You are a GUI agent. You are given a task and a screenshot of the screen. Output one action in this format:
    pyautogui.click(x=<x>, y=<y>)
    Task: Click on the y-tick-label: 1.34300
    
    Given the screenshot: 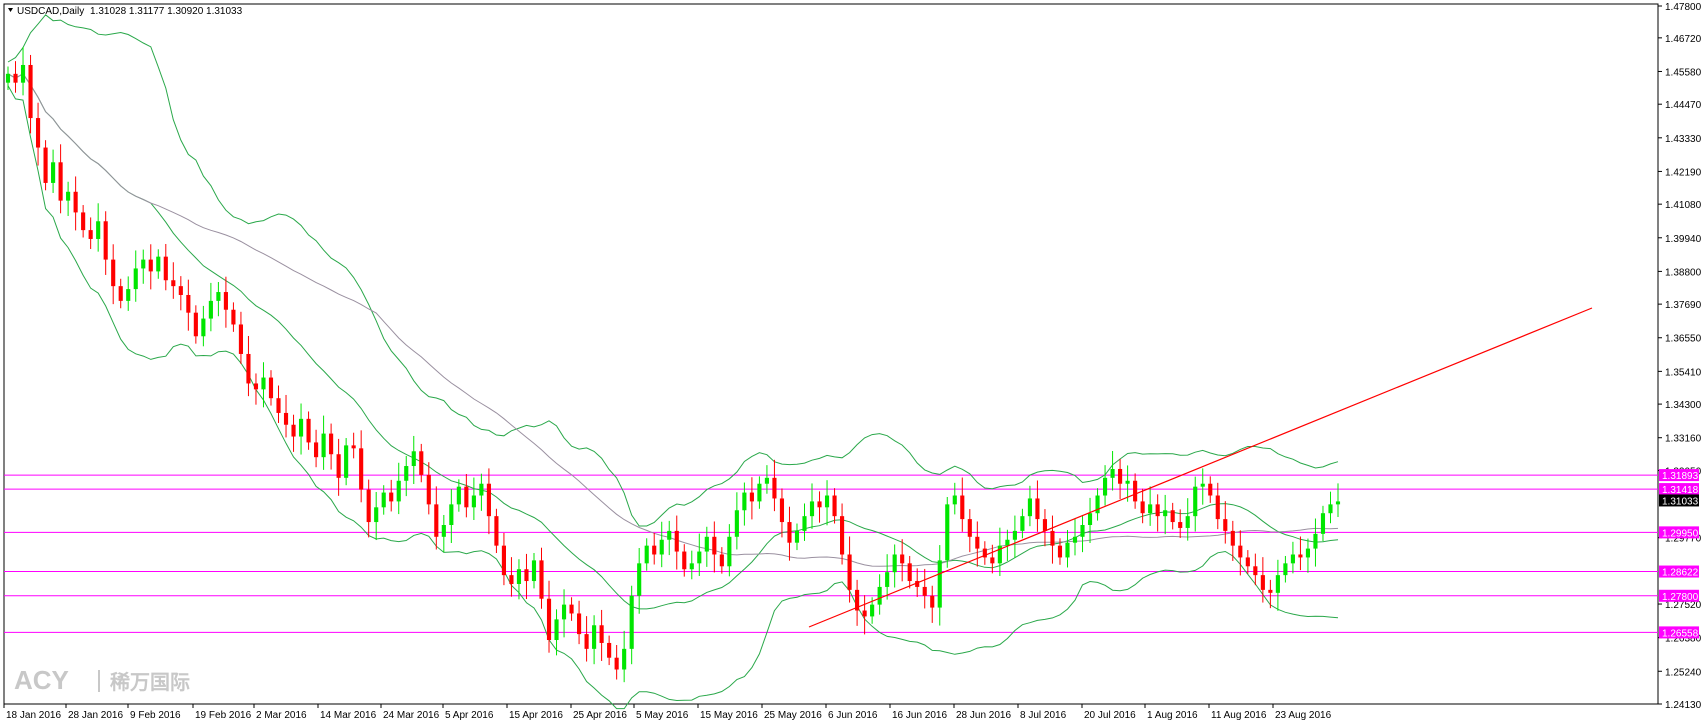 What is the action you would take?
    pyautogui.click(x=1683, y=405)
    